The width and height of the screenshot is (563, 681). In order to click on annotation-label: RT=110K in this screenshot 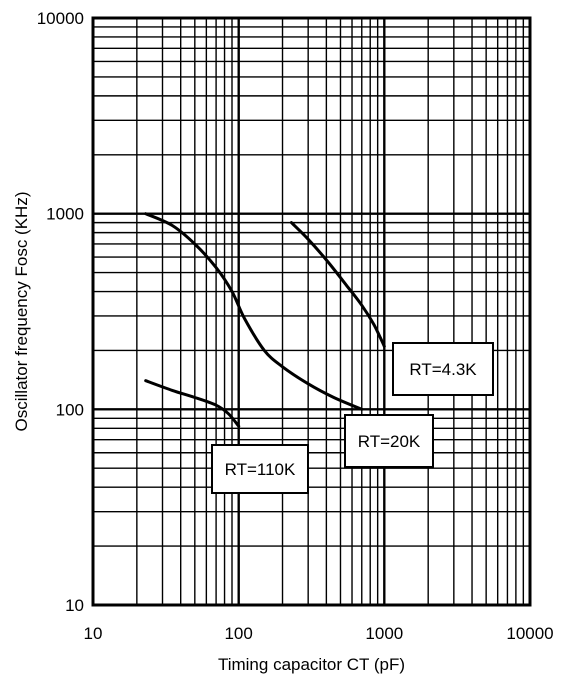, I will do `click(260, 469)`.